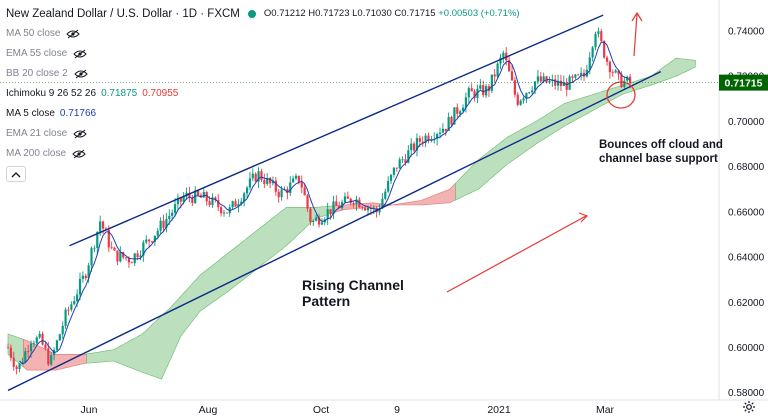 The width and height of the screenshot is (768, 420). I want to click on y-tick-label: 0.64000, so click(746, 258).